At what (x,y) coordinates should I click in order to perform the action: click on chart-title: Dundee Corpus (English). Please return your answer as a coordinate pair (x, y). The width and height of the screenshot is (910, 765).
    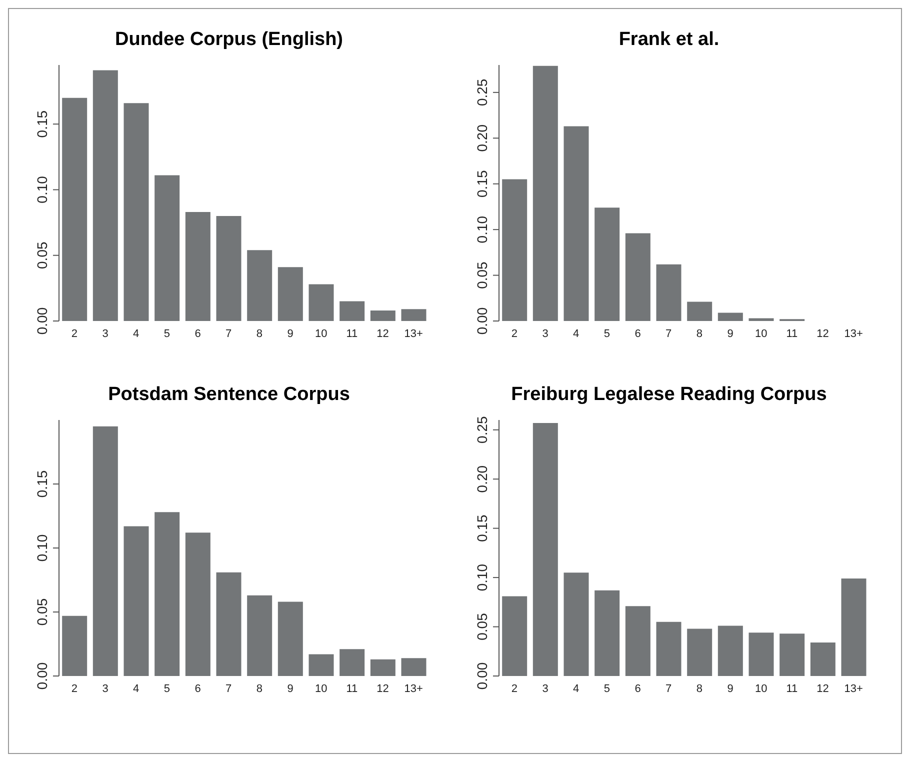
    Looking at the image, I should click on (229, 40).